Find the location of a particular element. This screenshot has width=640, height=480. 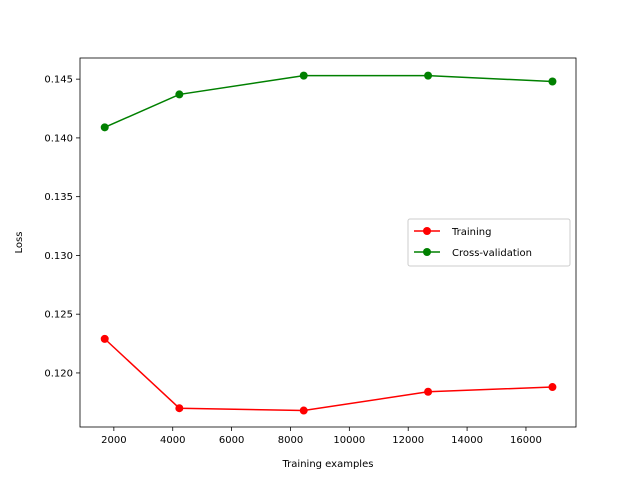

y-tick-label: 0.135 is located at coordinates (58, 197).